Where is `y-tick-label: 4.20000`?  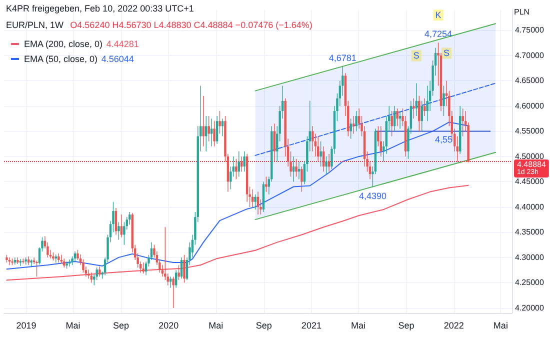
y-tick-label: 4.20000 is located at coordinates (529, 307).